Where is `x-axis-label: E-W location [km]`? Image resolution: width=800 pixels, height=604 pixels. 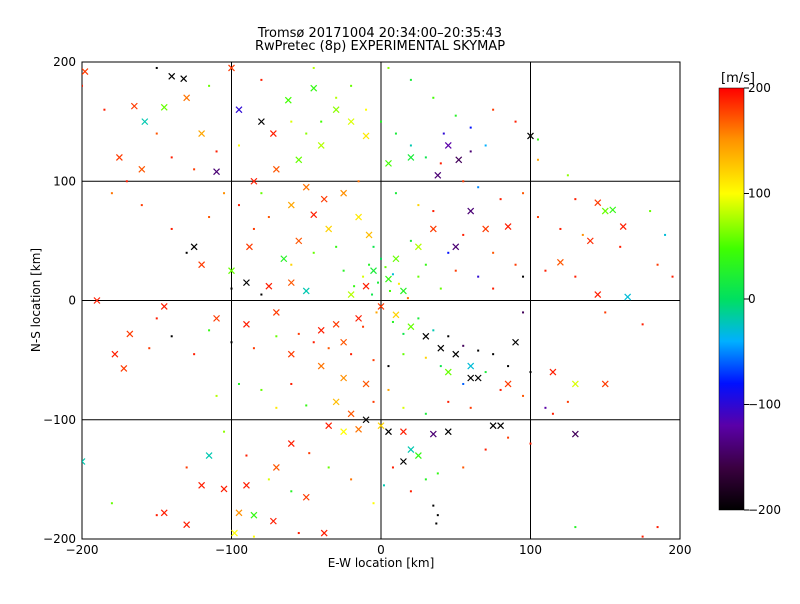 x-axis-label: E-W location [km] is located at coordinates (381, 563).